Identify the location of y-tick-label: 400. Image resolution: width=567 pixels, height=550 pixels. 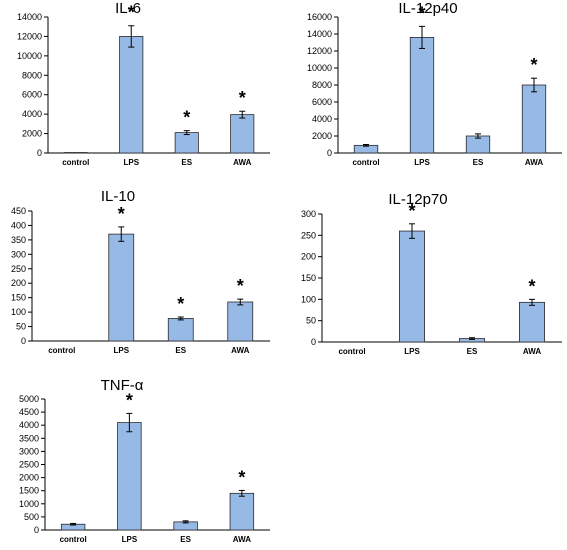
(18, 225).